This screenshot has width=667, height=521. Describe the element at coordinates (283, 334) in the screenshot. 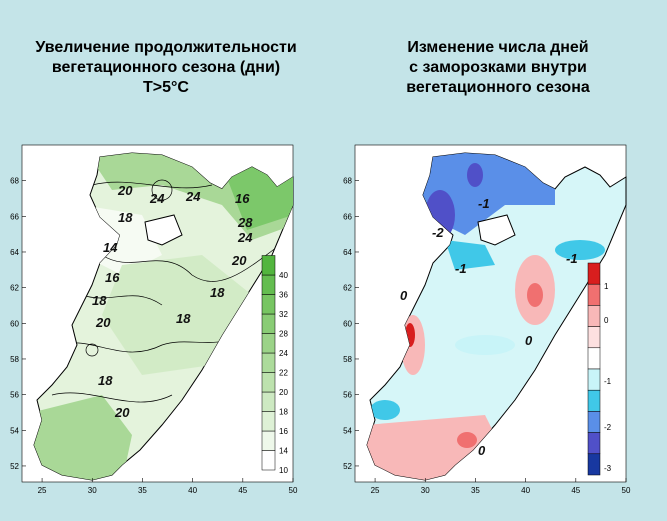

I see `colorbar-label: 28` at that location.